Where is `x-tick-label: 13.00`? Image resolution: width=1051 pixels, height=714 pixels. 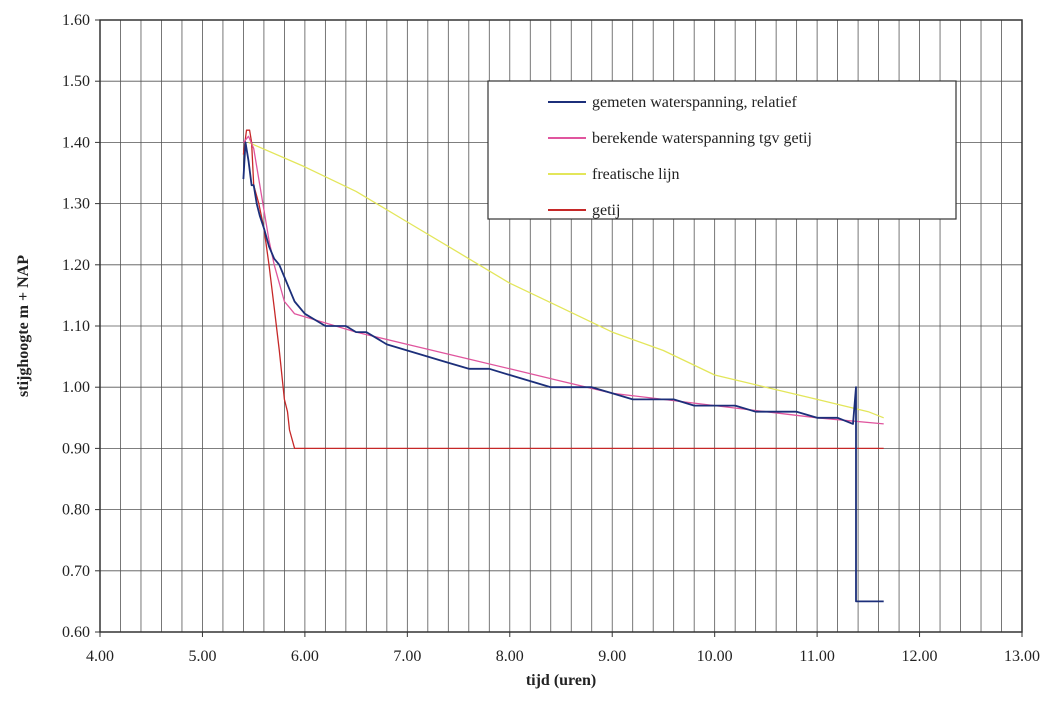 x-tick-label: 13.00 is located at coordinates (1022, 656).